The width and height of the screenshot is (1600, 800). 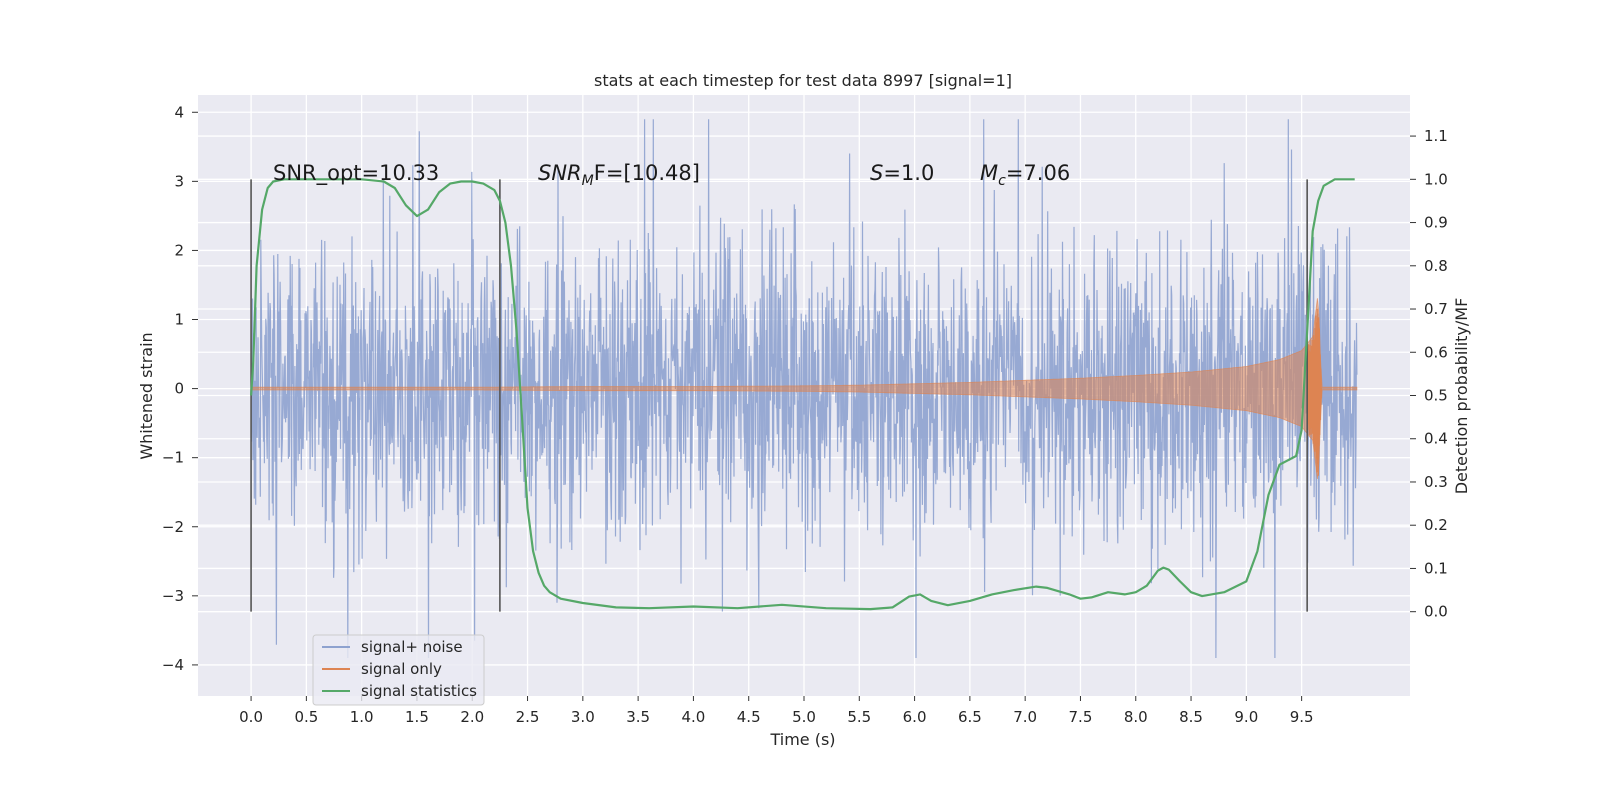 I want to click on y-tick-label: 1, so click(x=179, y=320).